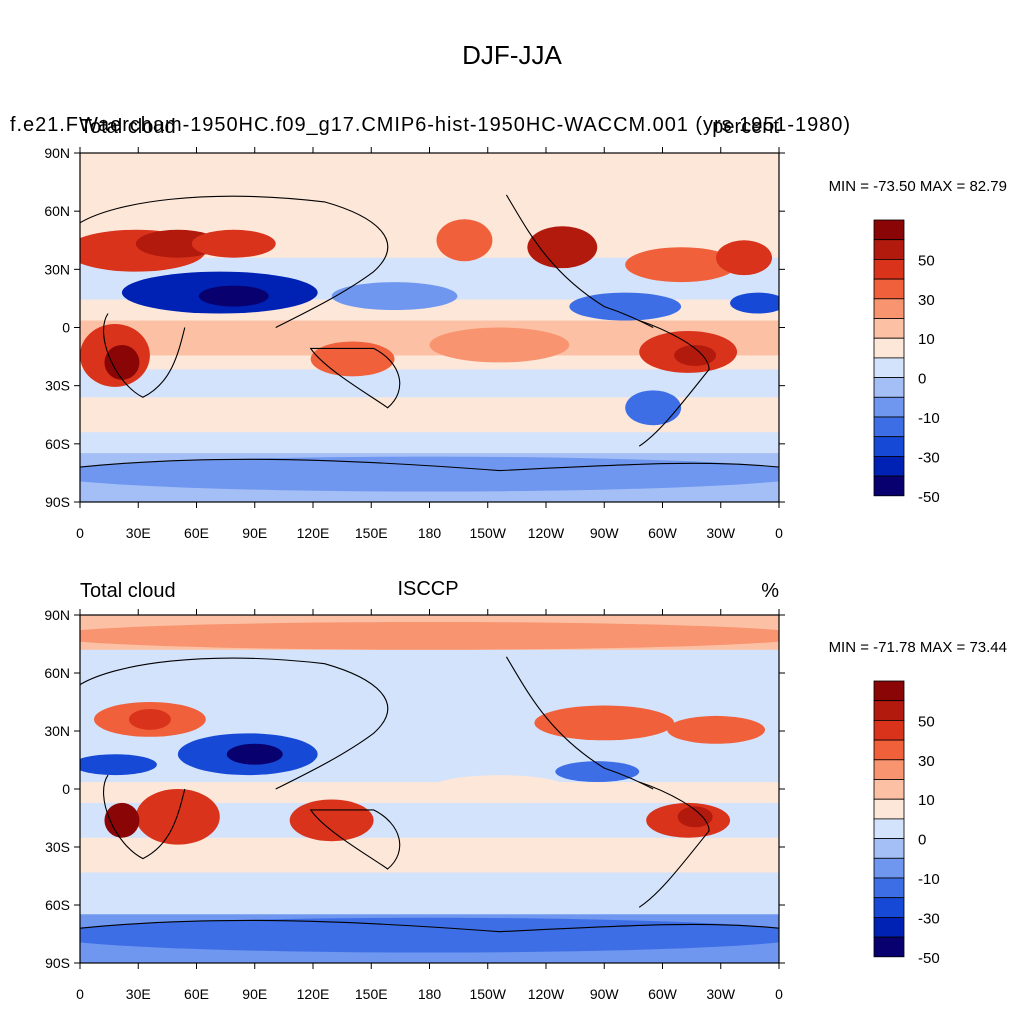  Describe the element at coordinates (918, 186) in the screenshot. I see `minmax-readout: MIN = -73.50 MAX = 82.79` at that location.